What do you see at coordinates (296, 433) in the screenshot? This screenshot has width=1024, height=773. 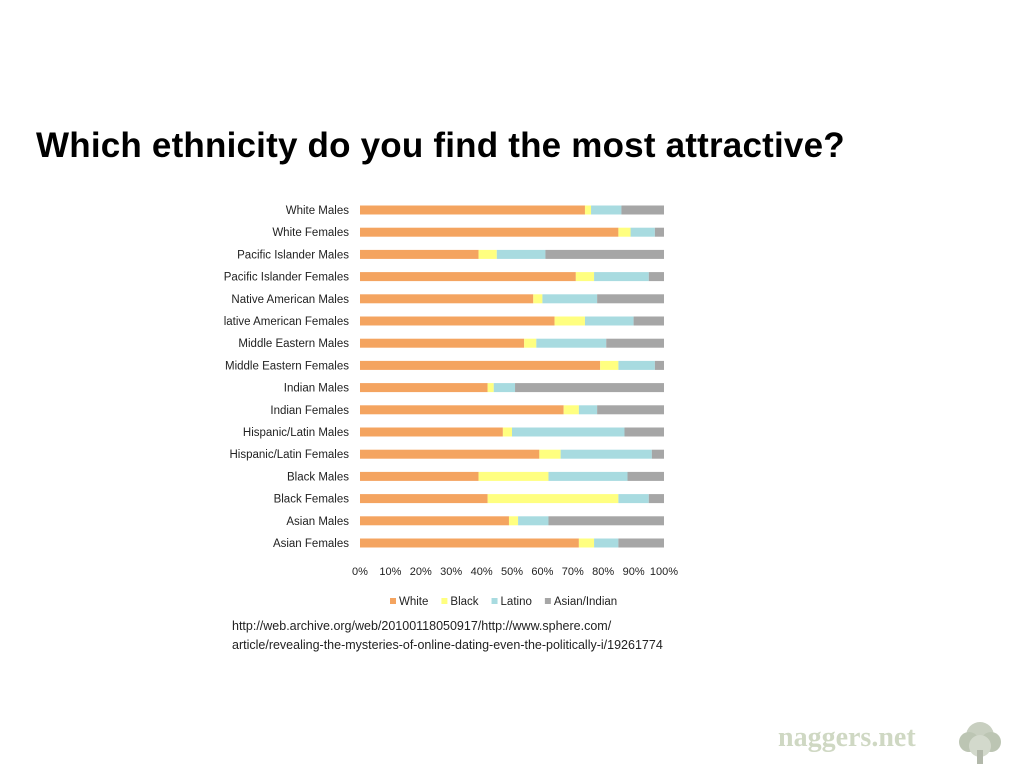 I see `category-label-hispanic-latin-males: Hispanic/Latin Males` at bounding box center [296, 433].